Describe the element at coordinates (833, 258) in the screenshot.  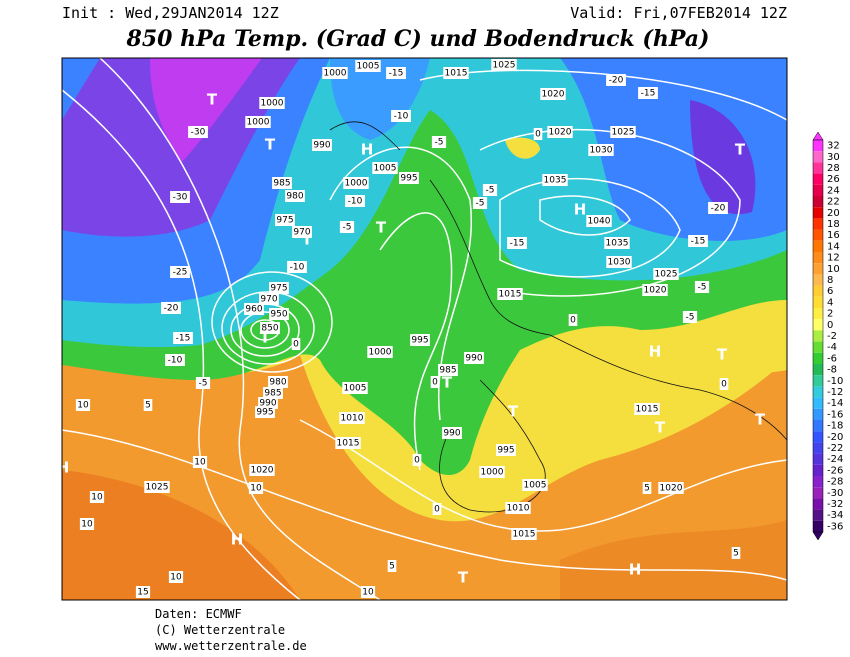
I see `colorbar-label: 12` at that location.